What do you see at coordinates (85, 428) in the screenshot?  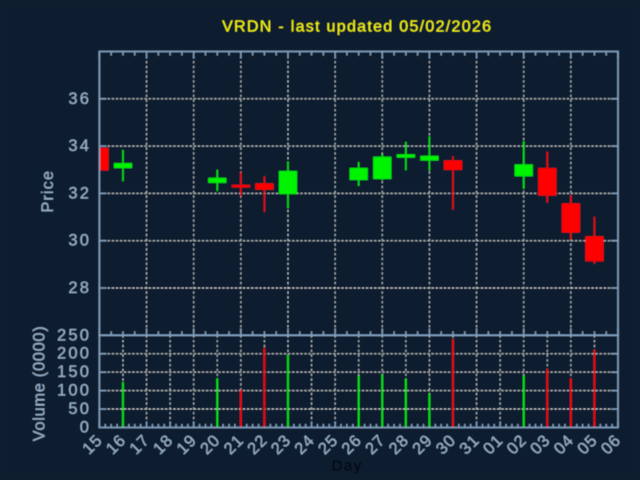 I see `svg-text: 0` at bounding box center [85, 428].